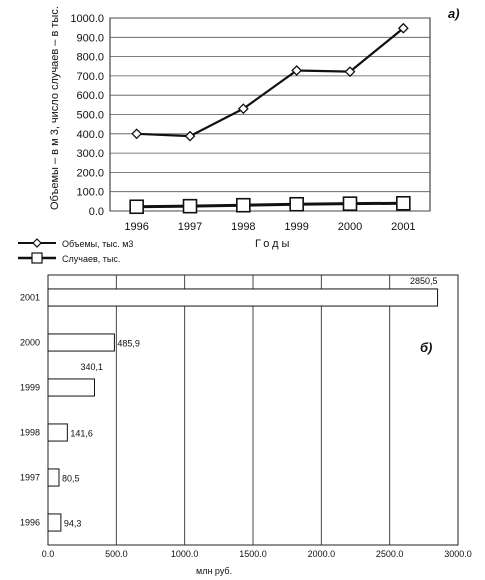 The width and height of the screenshot is (485, 580). Describe the element at coordinates (91, 259) in the screenshot. I see `legend-label-cases: Случаев, тыс.` at that location.